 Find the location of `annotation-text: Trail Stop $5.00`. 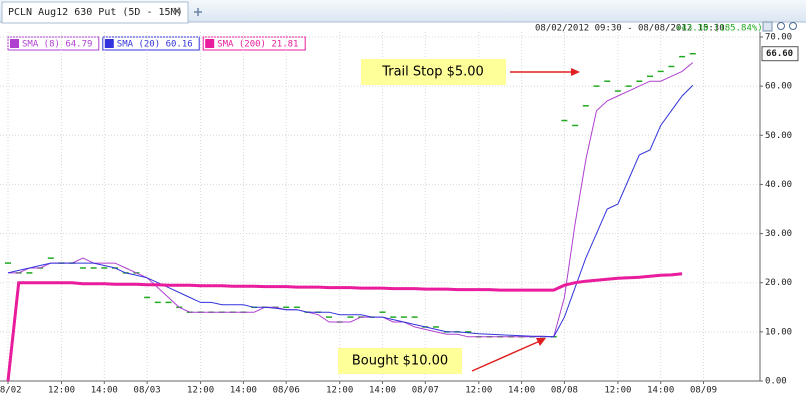

annotation-text: Trail Stop $5.00 is located at coordinates (432, 72).